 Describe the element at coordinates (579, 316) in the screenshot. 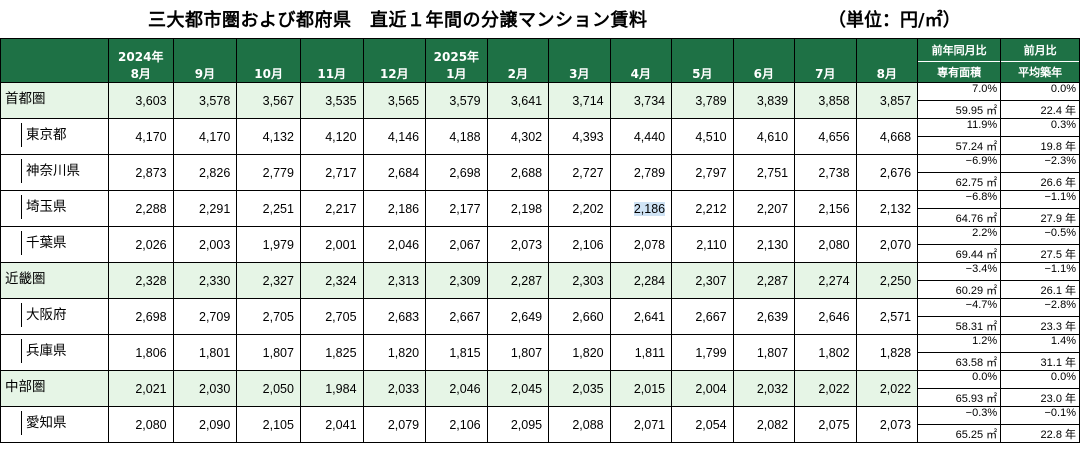

I see `rent-cell: 2,660` at that location.